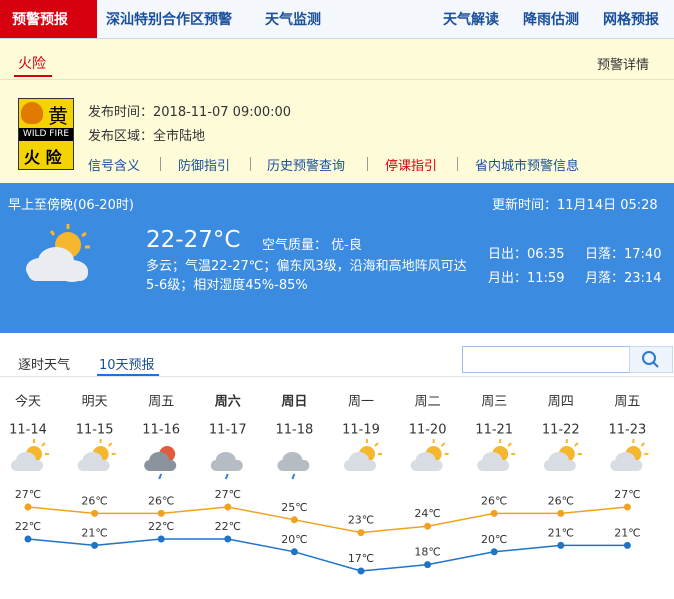 The image size is (674, 599). I want to click on day-label: 今天, so click(28, 402).